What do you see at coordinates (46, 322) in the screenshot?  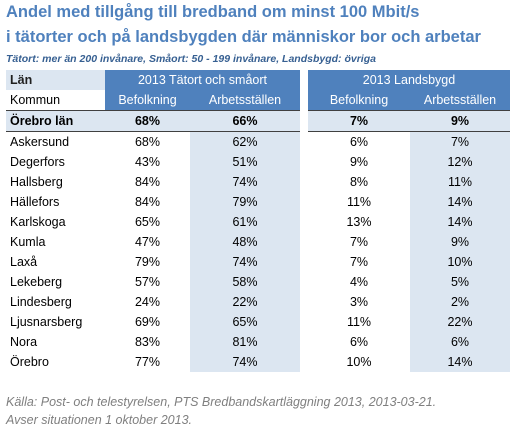 I see `table-cell: Ljusnarsberg` at bounding box center [46, 322].